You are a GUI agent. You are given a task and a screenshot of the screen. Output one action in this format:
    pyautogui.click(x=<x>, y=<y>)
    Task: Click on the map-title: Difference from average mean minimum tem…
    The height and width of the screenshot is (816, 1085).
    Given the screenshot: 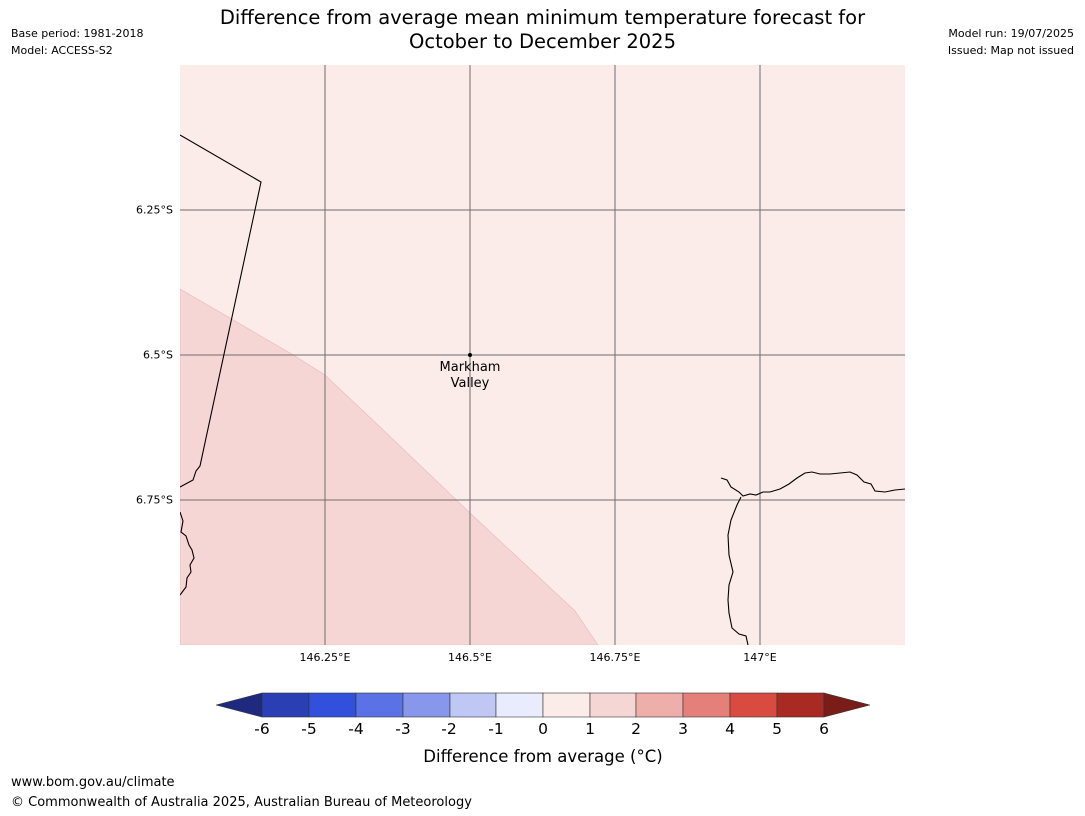 What is the action you would take?
    pyautogui.click(x=542, y=30)
    